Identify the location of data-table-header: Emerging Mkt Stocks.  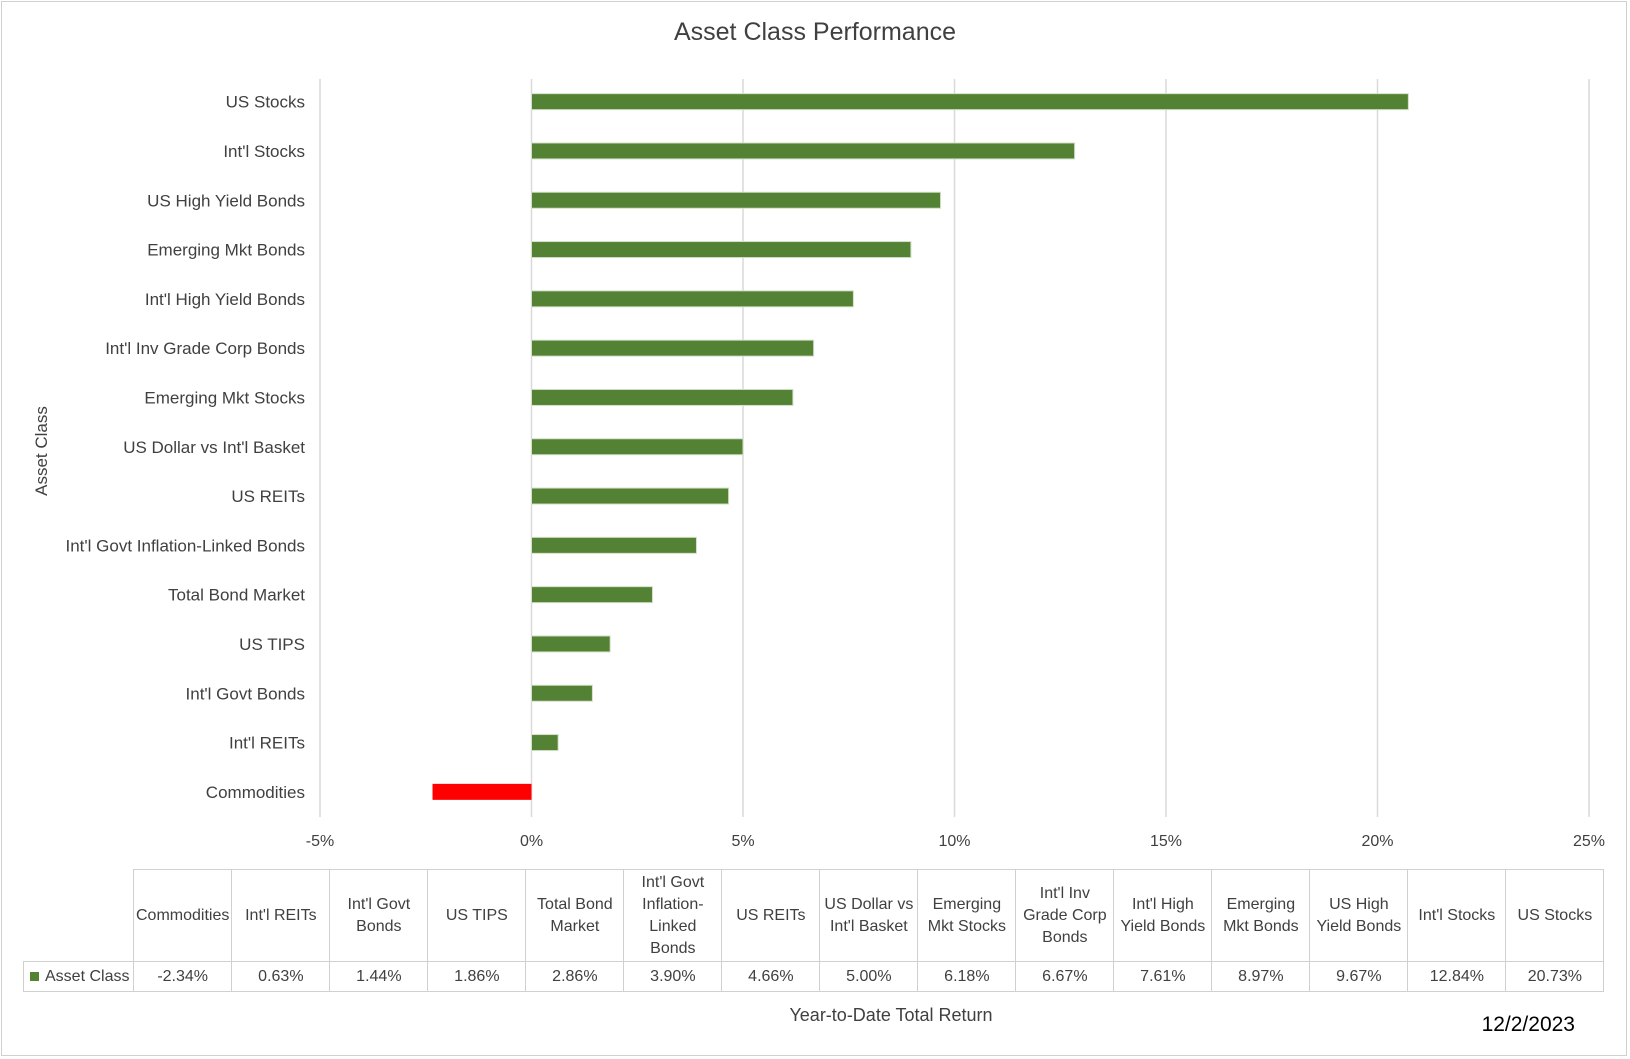
(967, 915).